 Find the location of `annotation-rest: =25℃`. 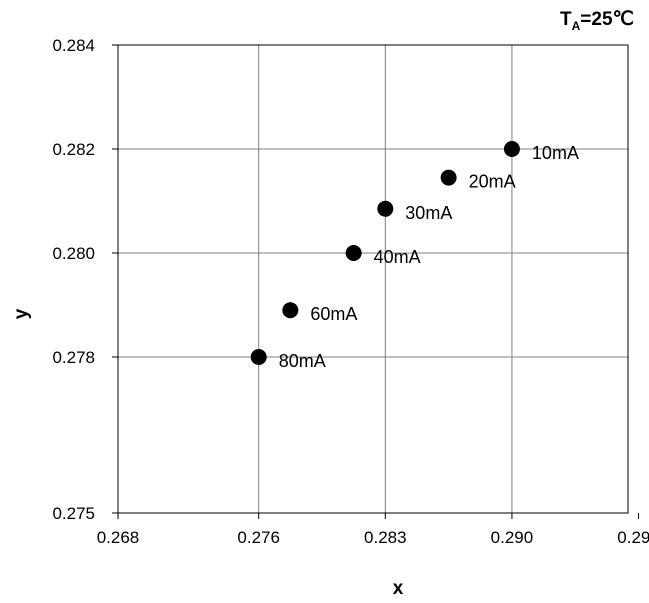

annotation-rest: =25℃ is located at coordinates (607, 19).